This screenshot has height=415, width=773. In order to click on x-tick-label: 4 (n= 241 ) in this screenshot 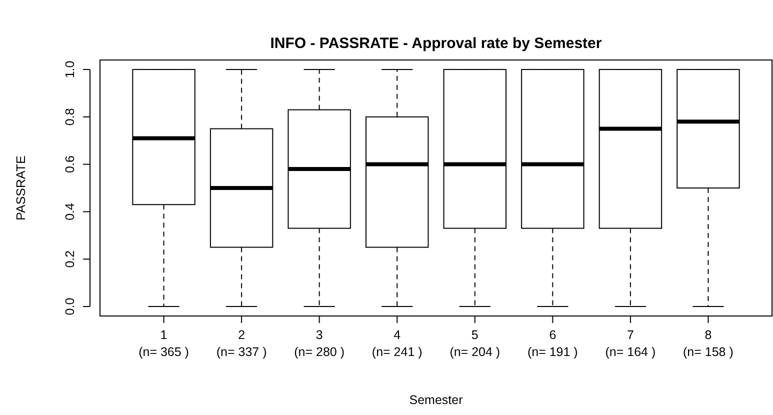, I will do `click(397, 343)`.